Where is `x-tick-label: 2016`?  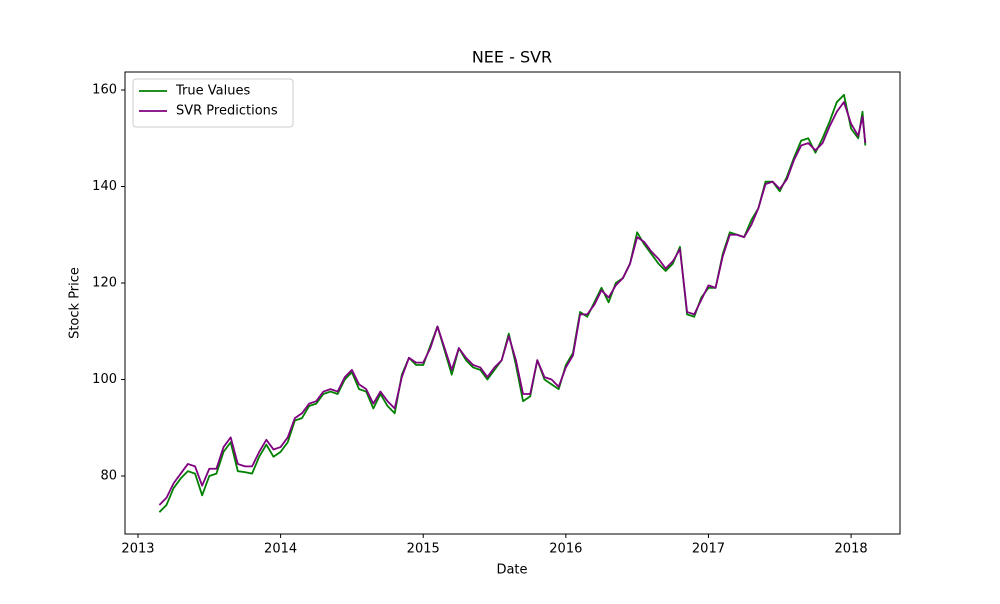
x-tick-label: 2016 is located at coordinates (565, 549).